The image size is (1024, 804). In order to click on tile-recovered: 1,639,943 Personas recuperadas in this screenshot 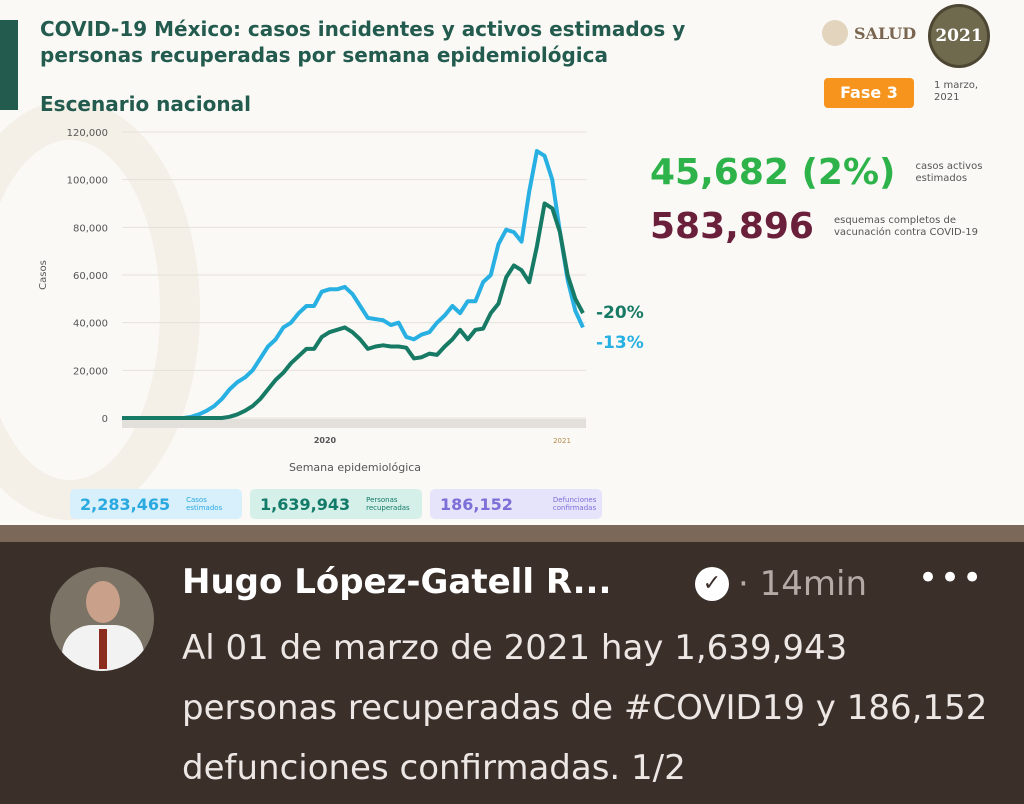, I will do `click(336, 504)`.